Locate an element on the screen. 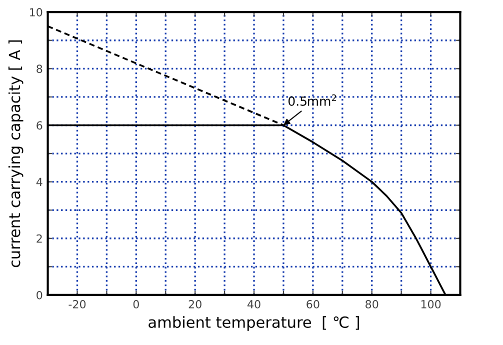  y-tick-label: 2 is located at coordinates (39, 238).